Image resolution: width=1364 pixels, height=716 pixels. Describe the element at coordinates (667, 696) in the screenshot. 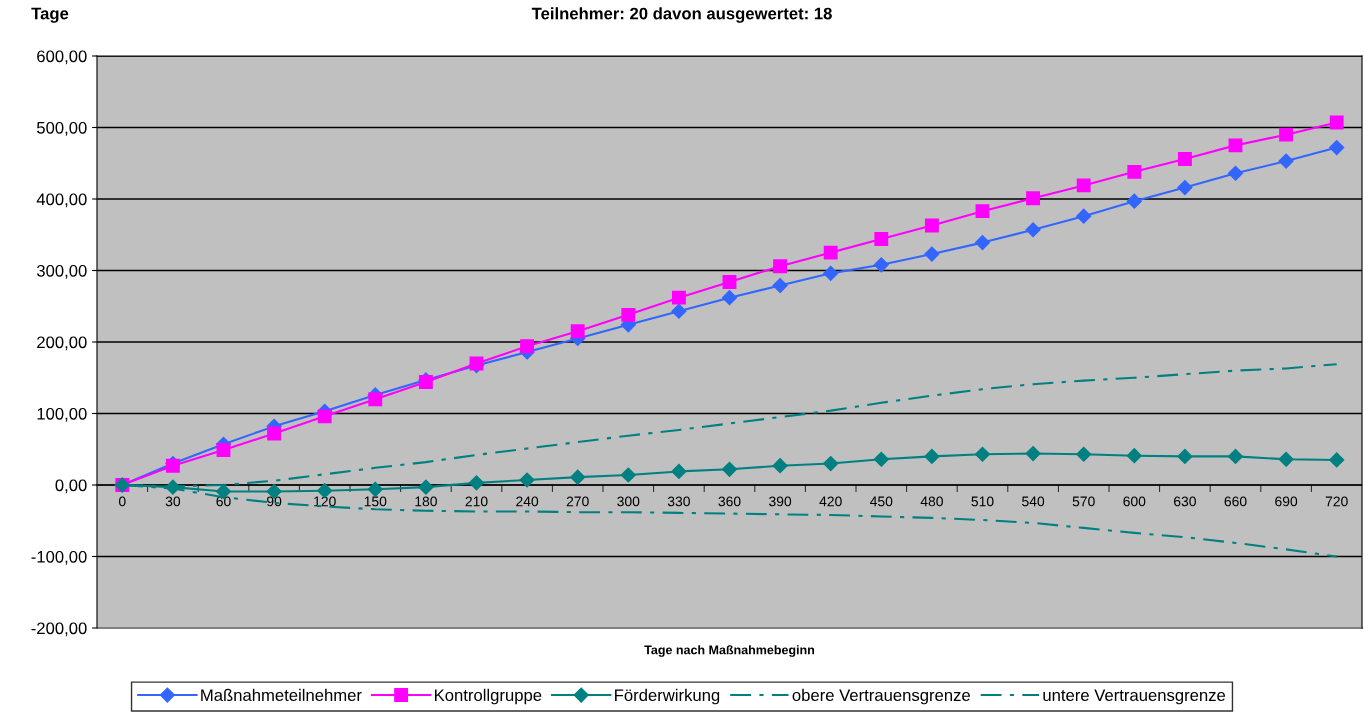

I see `legend-label: Förderwirkung` at that location.